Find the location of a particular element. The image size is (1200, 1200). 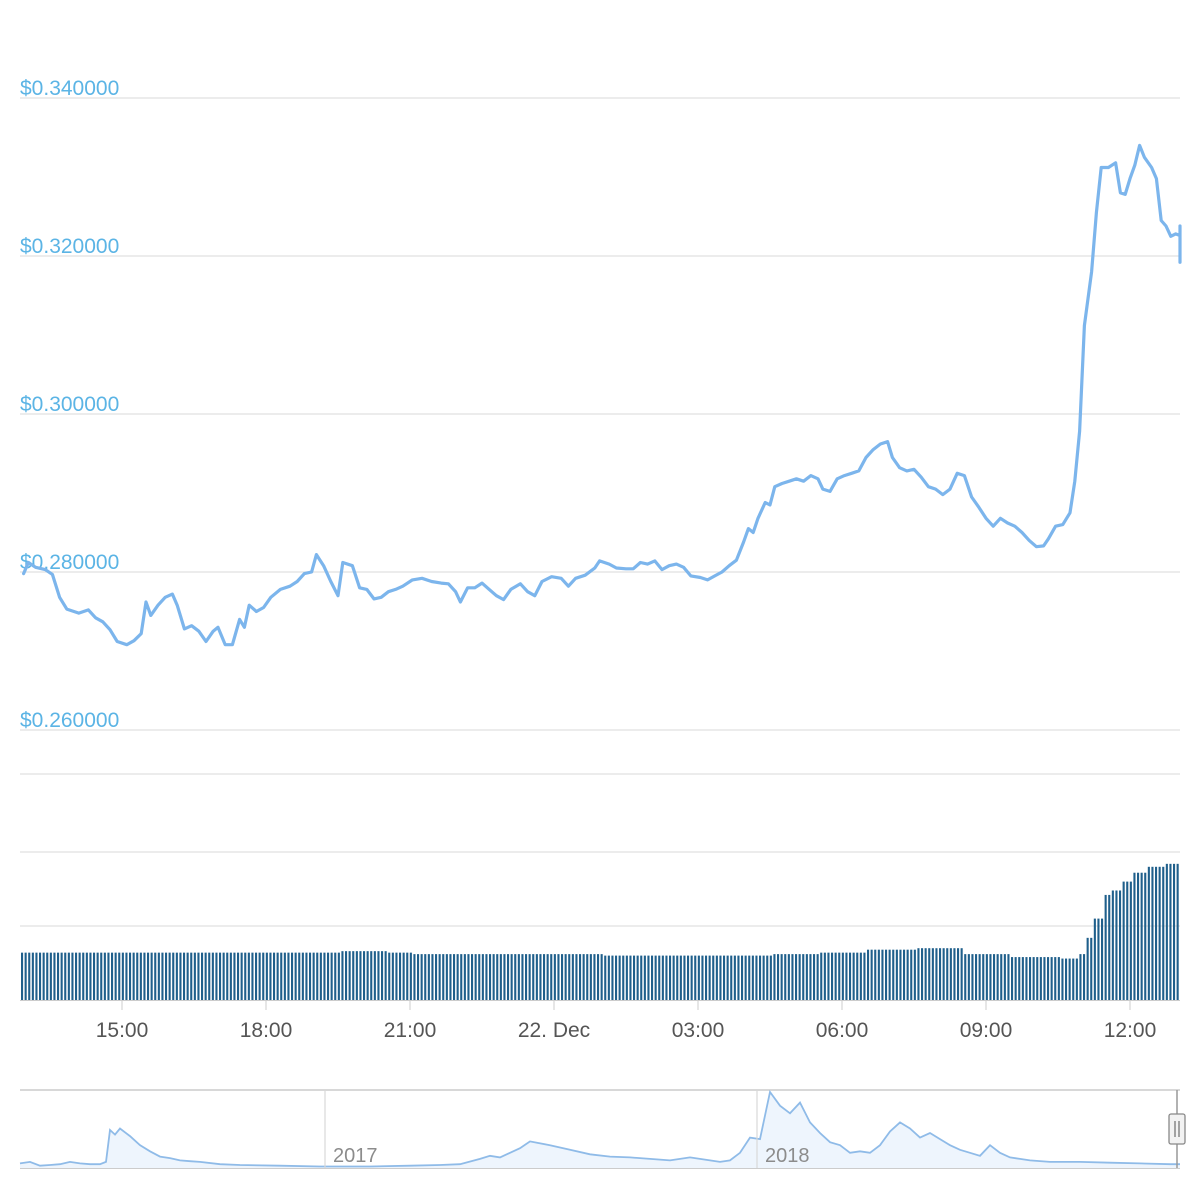

x-axis-label: 22. Dec is located at coordinates (554, 1030).